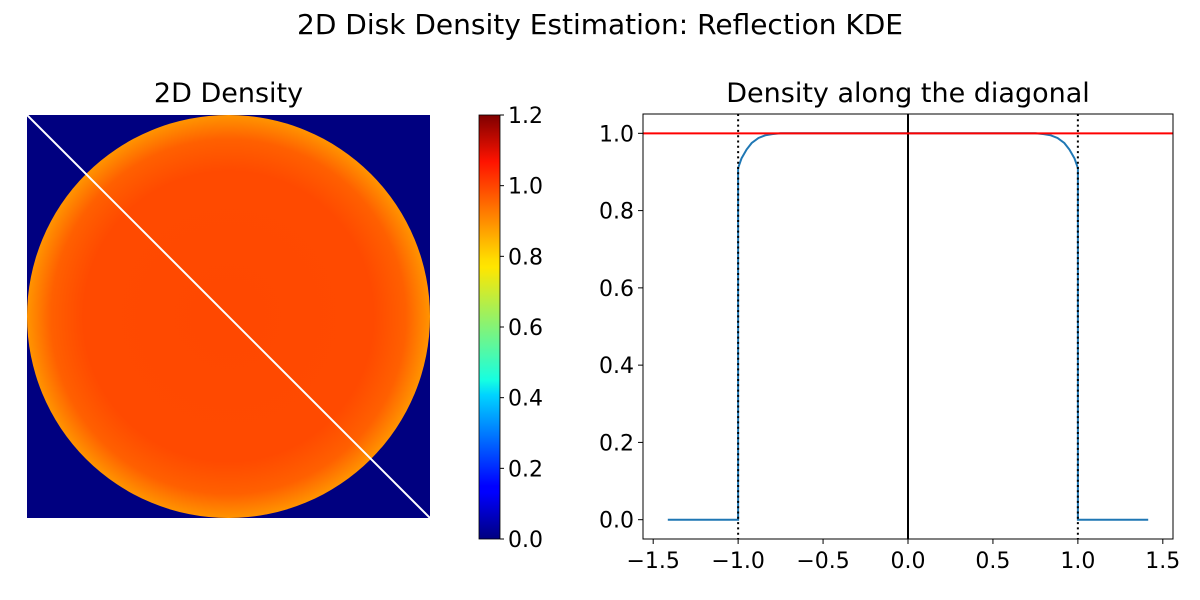  Describe the element at coordinates (616, 366) in the screenshot. I see `y-tick-label: 0.4` at that location.